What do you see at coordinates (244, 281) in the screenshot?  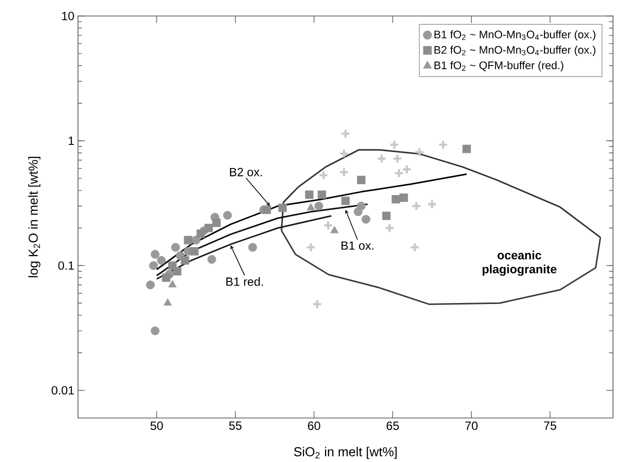 I see `annotation: B1 red.` at bounding box center [244, 281].